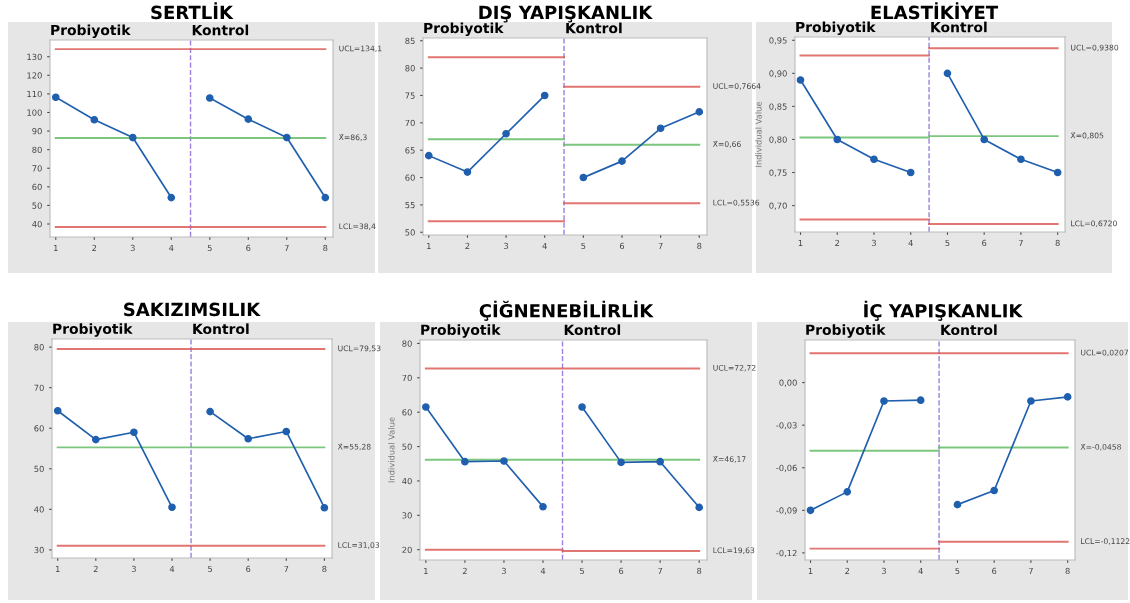 This screenshot has width=1130, height=603. What do you see at coordinates (566, 310) in the screenshot?
I see `chart-title: ÇİĞNENEBİLİRLİK` at bounding box center [566, 310].